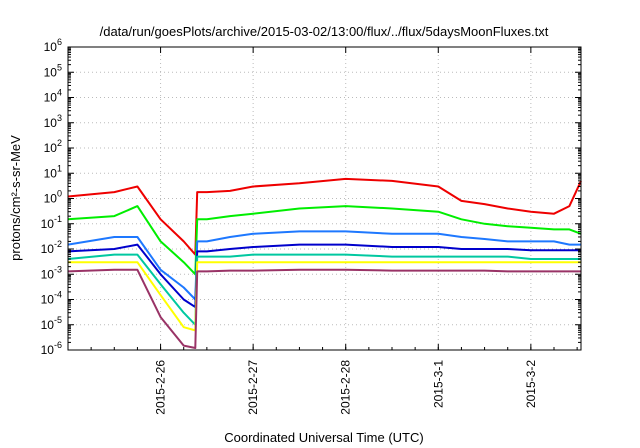 This screenshot has height=448, width=640. Describe the element at coordinates (51, 323) in the screenshot. I see `y-tick-label: 10⁻⁵` at that location.